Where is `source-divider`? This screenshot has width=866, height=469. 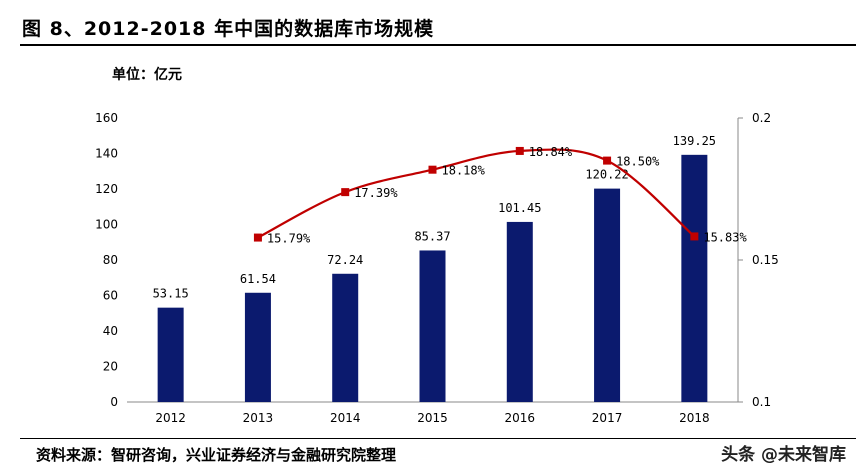
source-divider is located at coordinates (438, 438).